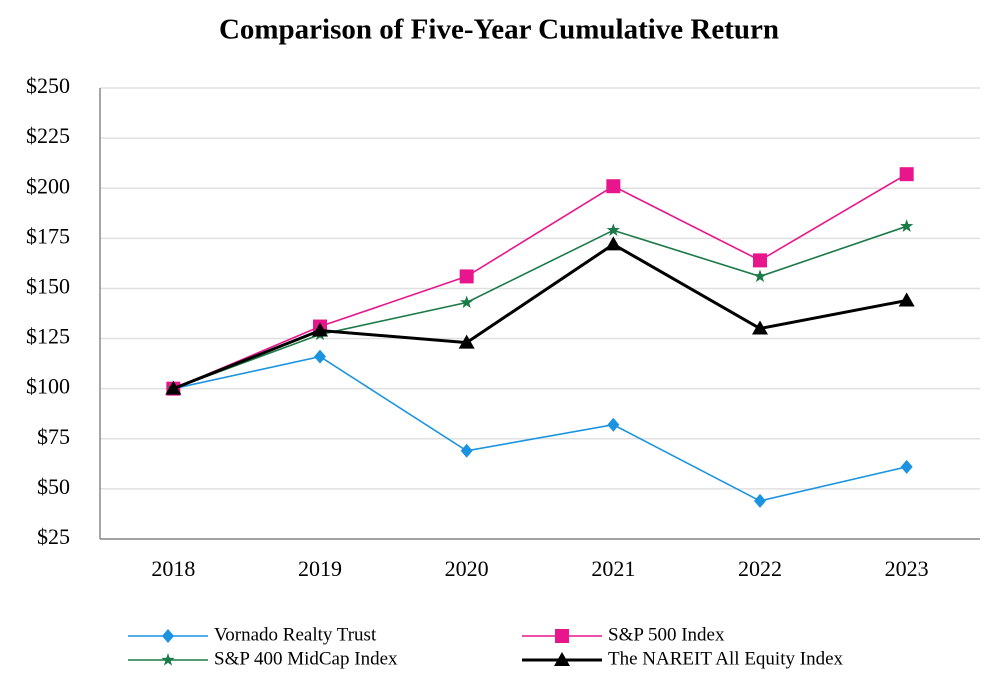 The image size is (1000, 700). What do you see at coordinates (907, 568) in the screenshot?
I see `x-tick-label: 2023` at bounding box center [907, 568].